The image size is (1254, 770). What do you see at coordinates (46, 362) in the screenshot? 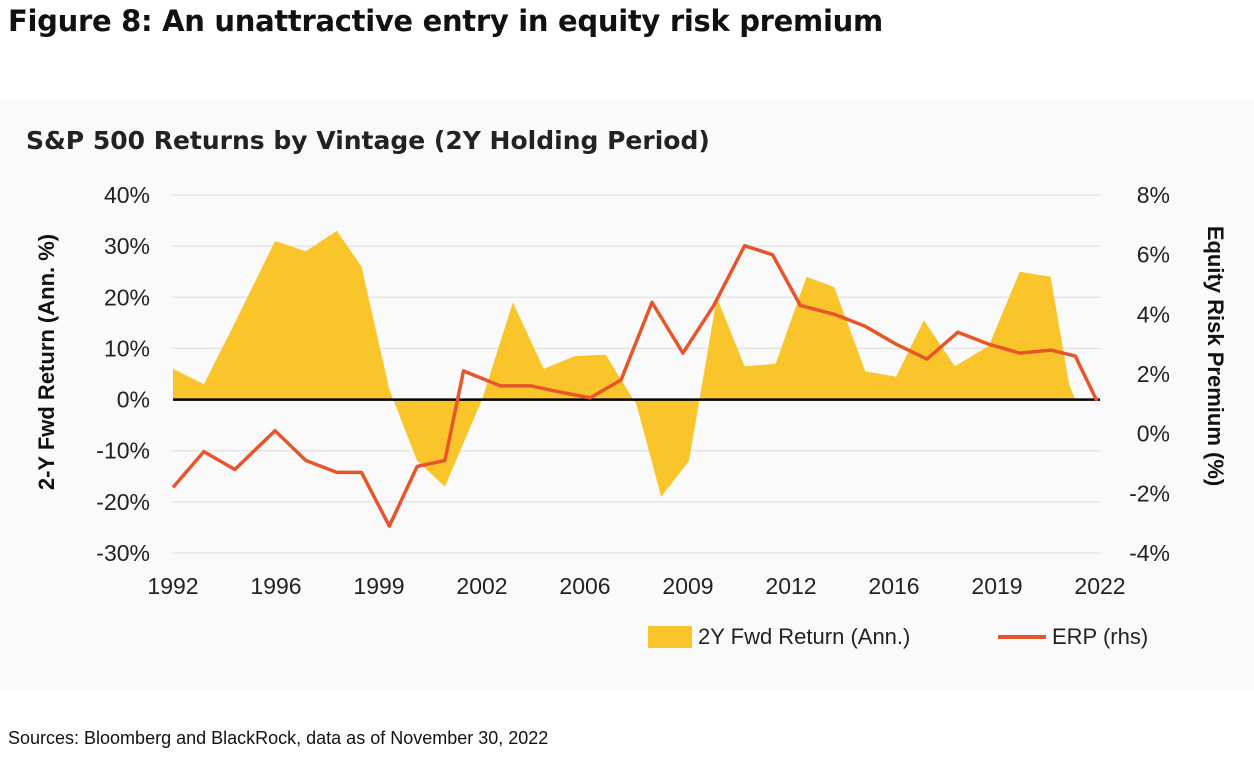
I see `left-axis-label: 2-Y Fwd Return (Ann. %)` at bounding box center [46, 362].